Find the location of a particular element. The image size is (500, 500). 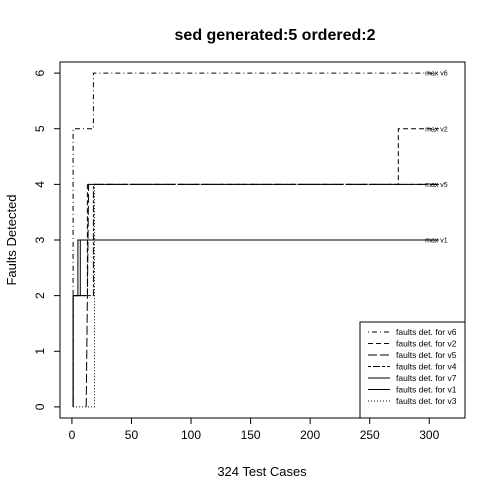

chart-title: sed generated:5 ordered:2 is located at coordinates (275, 35).